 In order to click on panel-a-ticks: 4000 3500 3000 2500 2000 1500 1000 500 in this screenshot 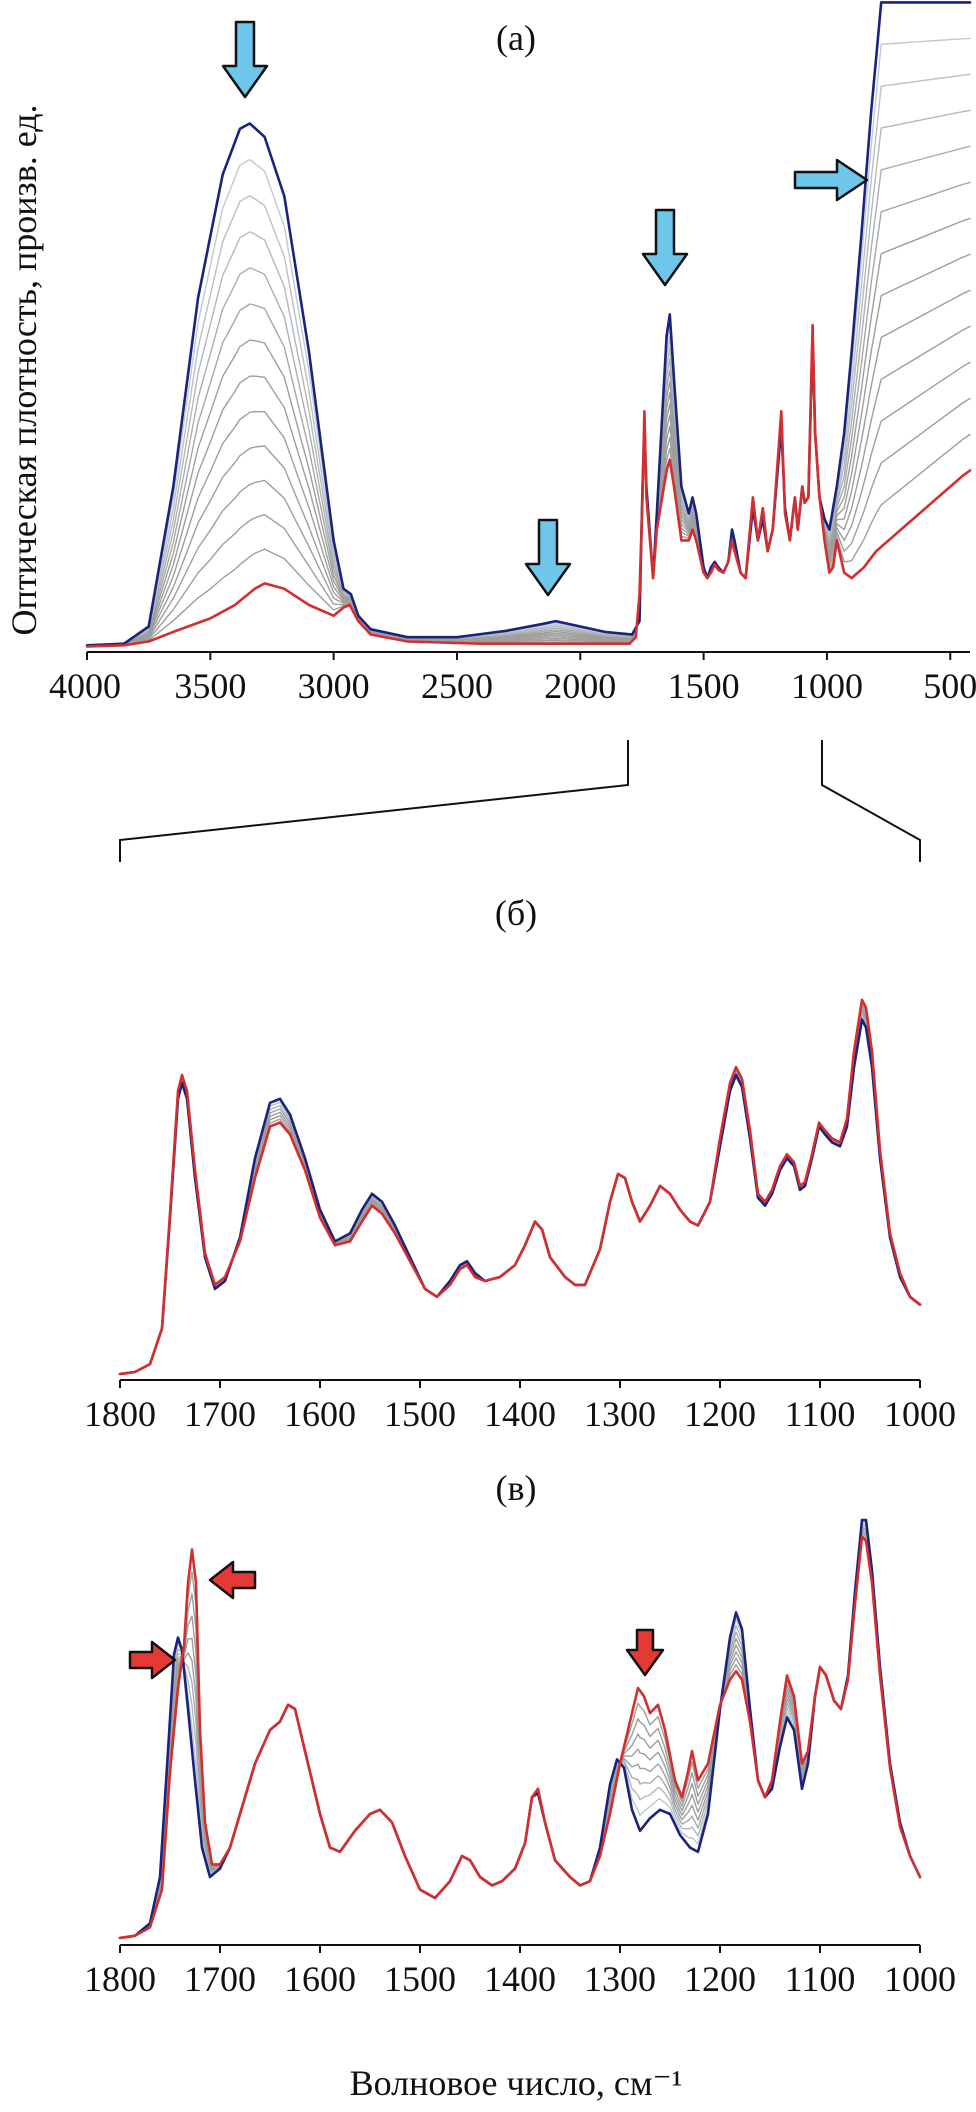, I will do `click(512, 679)`.